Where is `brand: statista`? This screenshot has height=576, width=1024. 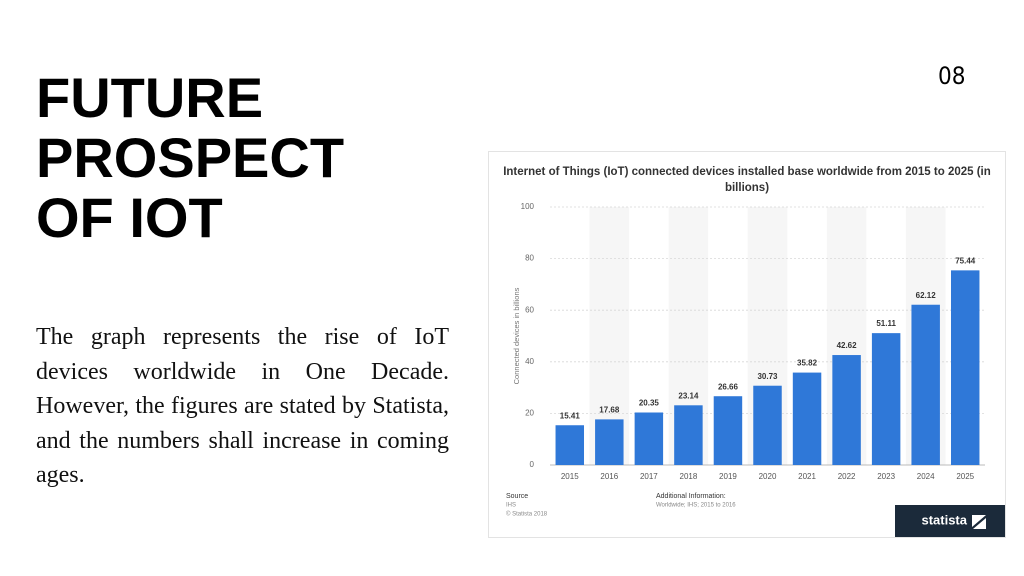 brand: statista is located at coordinates (944, 519).